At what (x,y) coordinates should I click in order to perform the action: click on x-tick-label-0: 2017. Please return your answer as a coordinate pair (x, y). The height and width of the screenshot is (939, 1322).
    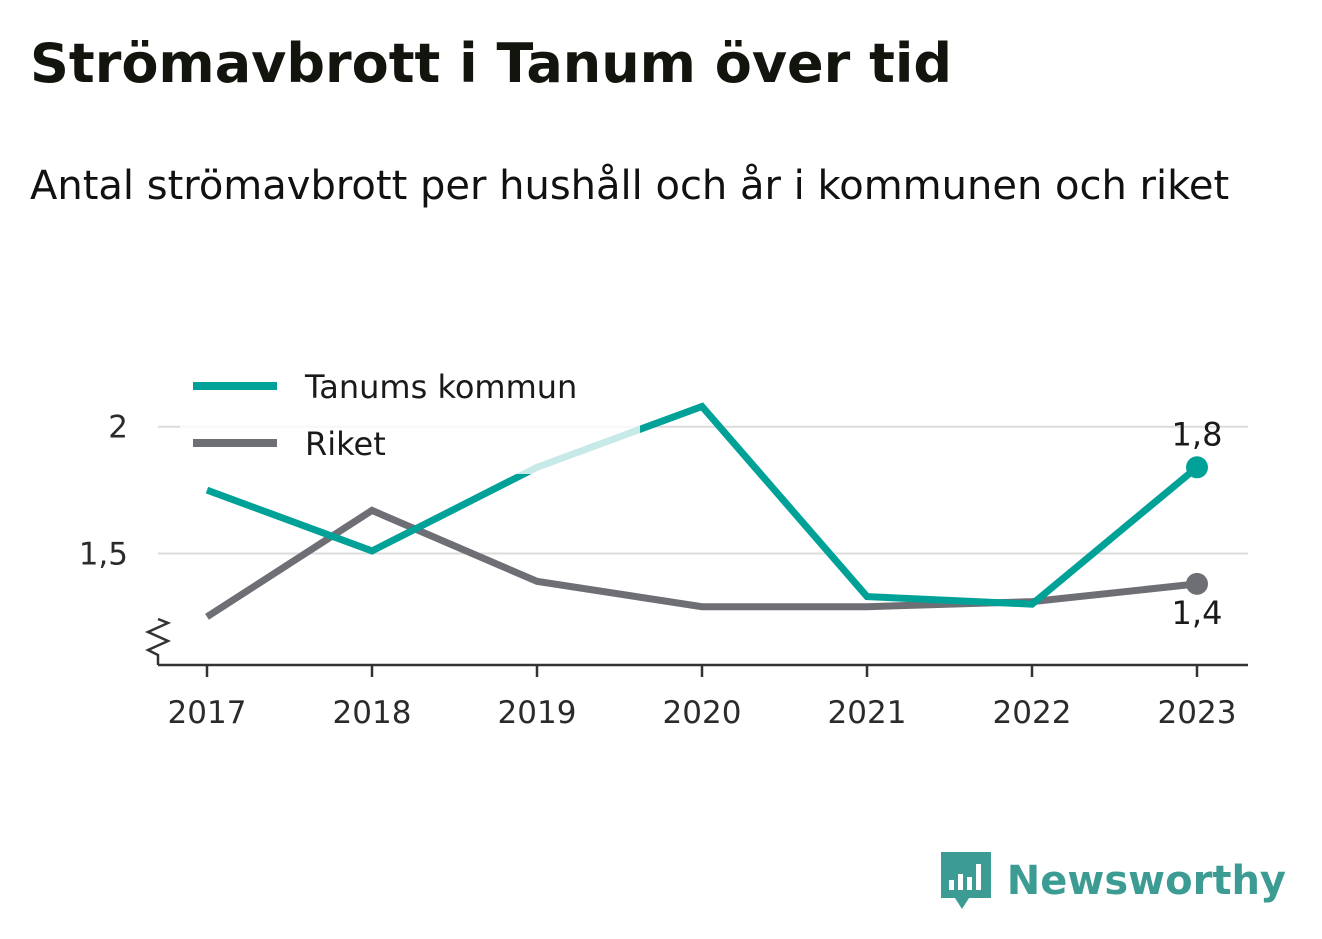
    Looking at the image, I should click on (207, 713).